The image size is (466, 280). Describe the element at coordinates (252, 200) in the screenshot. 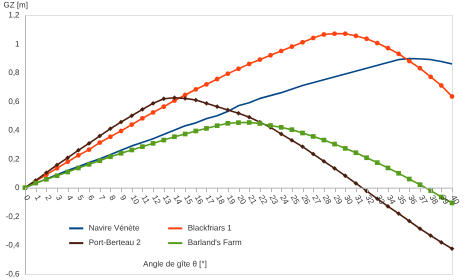

I see `x-tick-label: 21` at that location.